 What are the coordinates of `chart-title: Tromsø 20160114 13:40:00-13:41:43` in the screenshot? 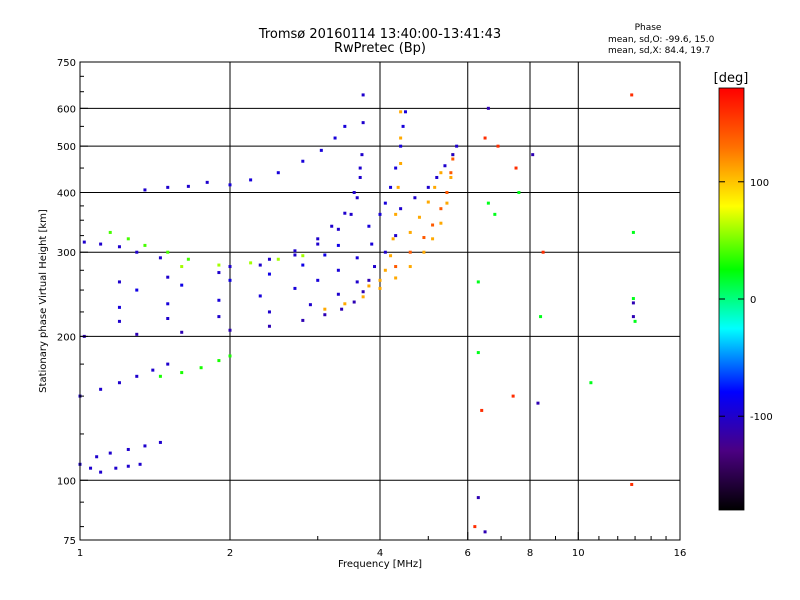 It's located at (379, 34).